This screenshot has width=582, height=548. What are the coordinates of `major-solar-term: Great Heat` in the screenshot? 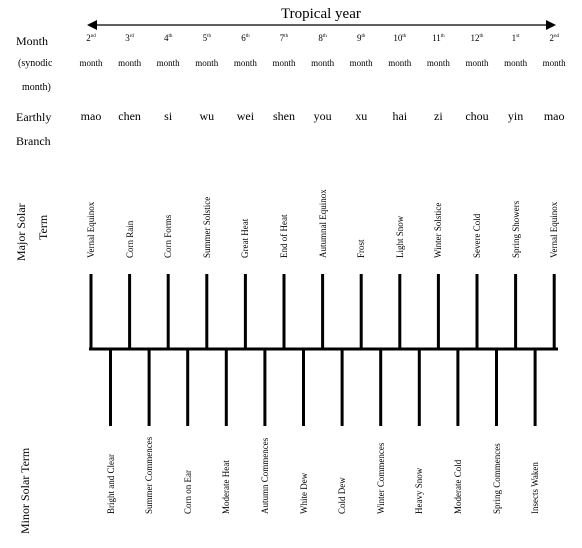 It's located at (245, 238).